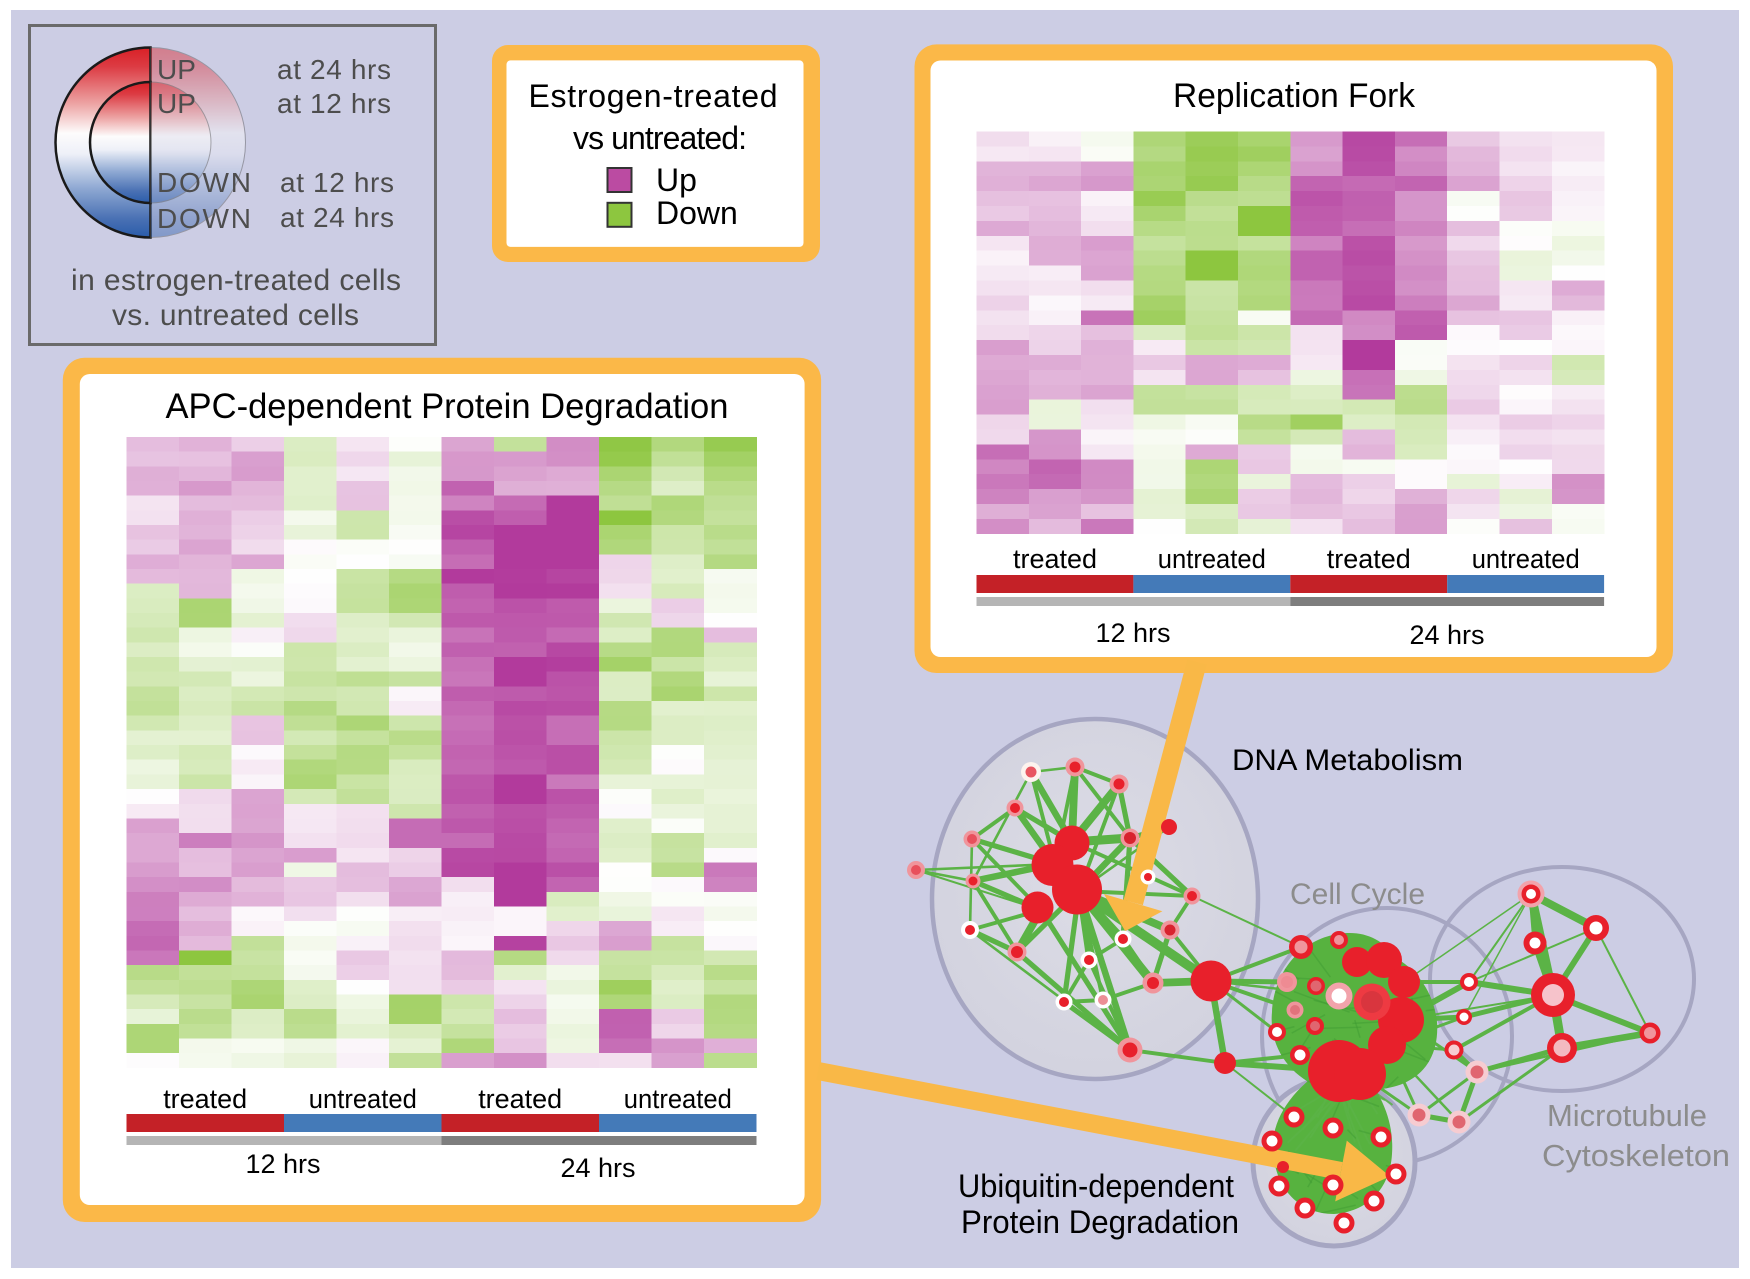 The image size is (1750, 1279). I want to click on svg-text: Microtubule, so click(1627, 1115).